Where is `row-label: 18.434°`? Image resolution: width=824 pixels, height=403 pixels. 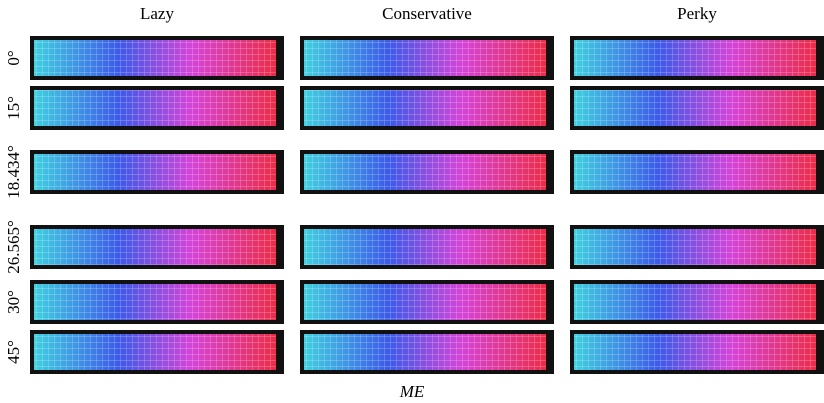
row-label: 18.434° is located at coordinates (13, 172).